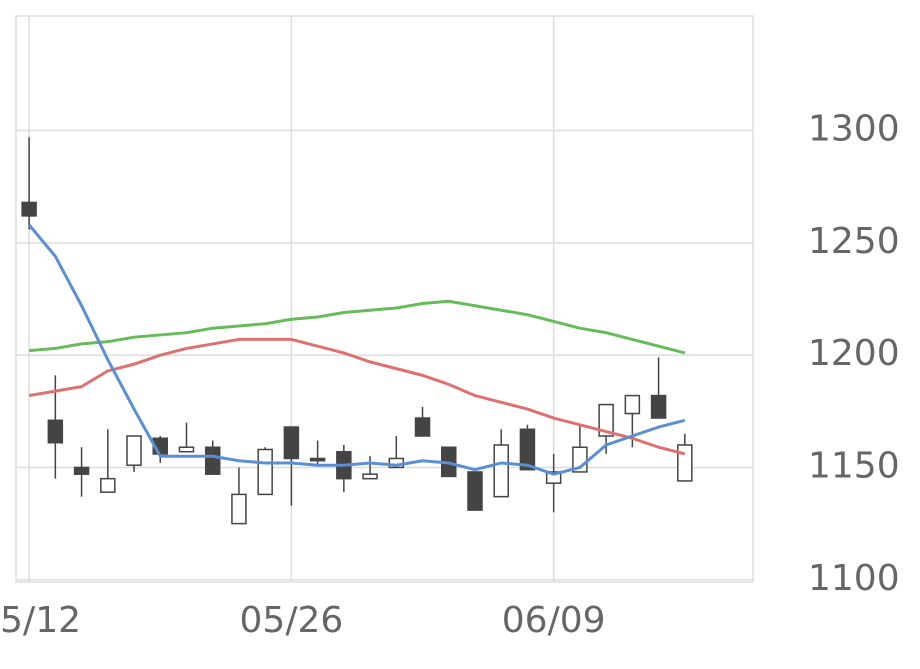 The image size is (920, 669). What do you see at coordinates (854, 129) in the screenshot?
I see `y-tick-label: 1300` at bounding box center [854, 129].